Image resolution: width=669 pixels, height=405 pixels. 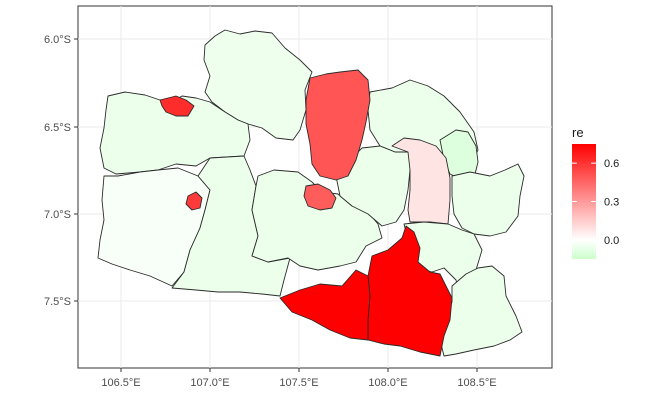 I want to click on region-sumedang, so click(x=373, y=186).